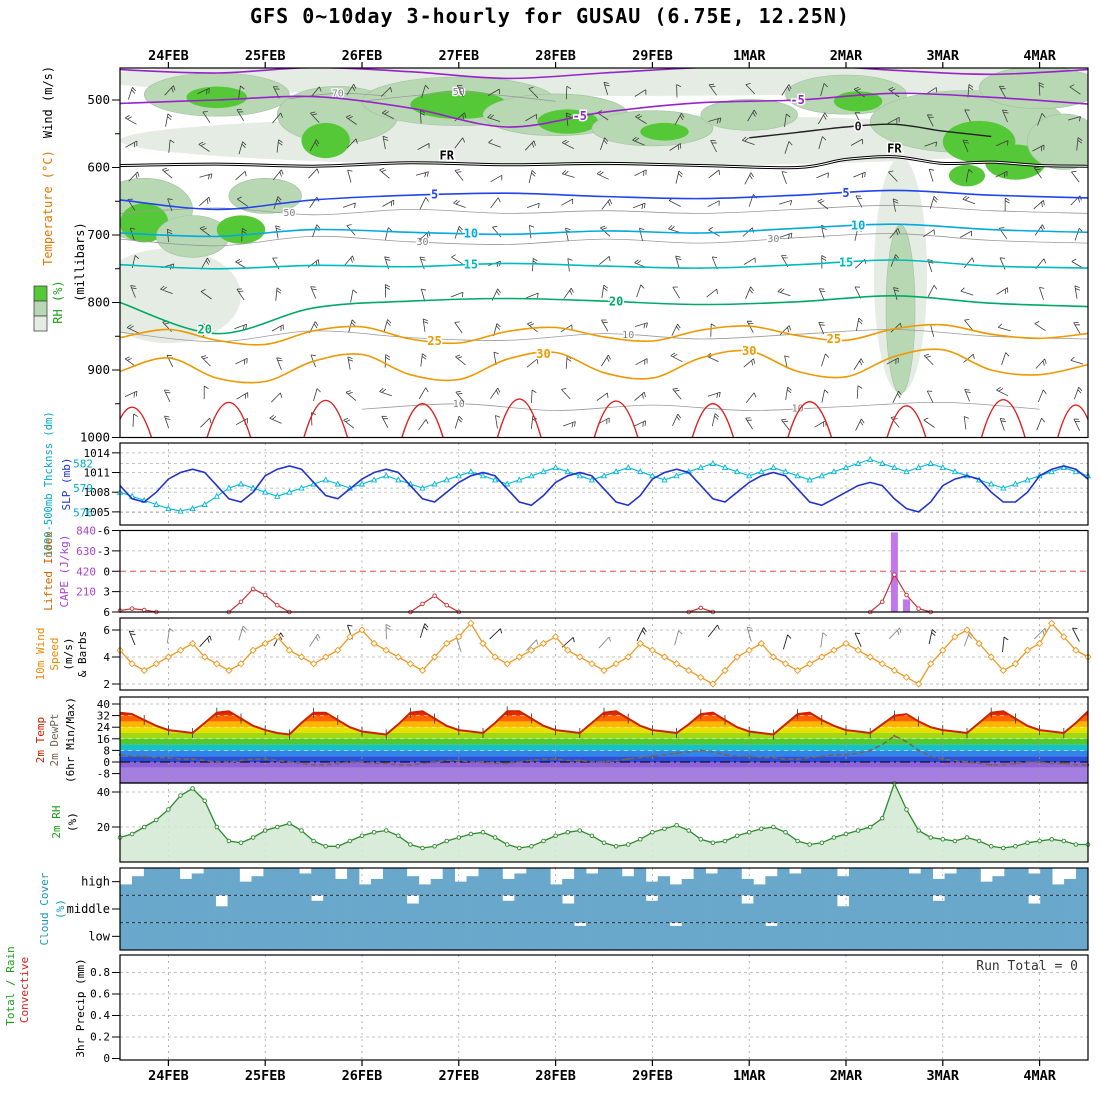 The image size is (1100, 1100). Describe the element at coordinates (83, 464) in the screenshot. I see `thickness-tick-label: 582` at that location.